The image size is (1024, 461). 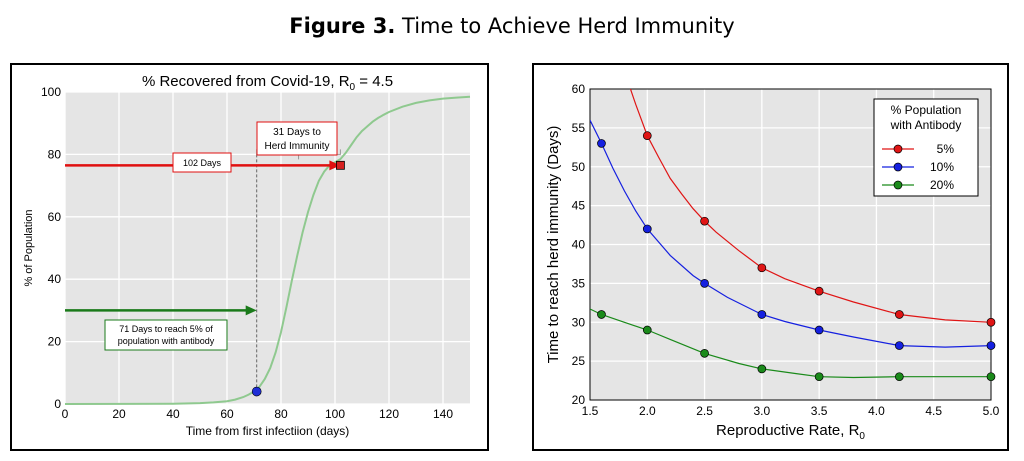 I want to click on x-tick-label: 5.0, so click(x=991, y=411).